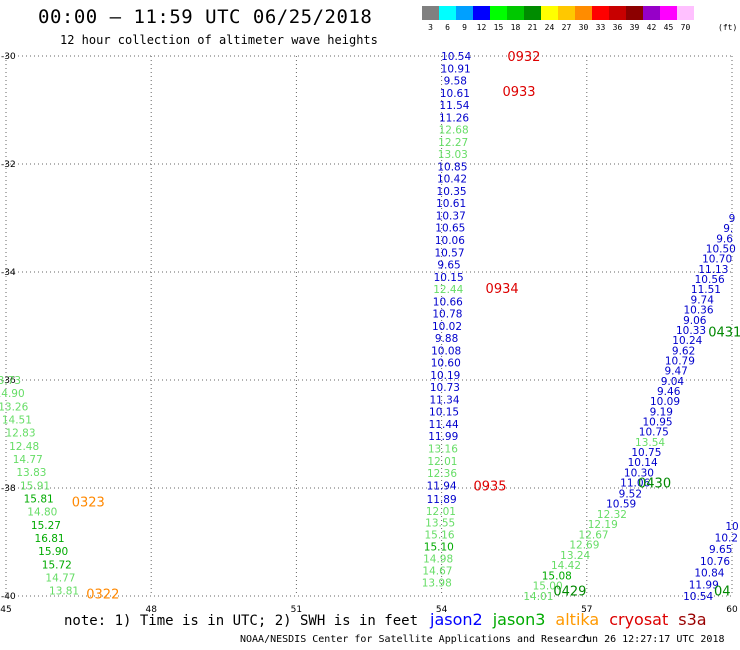  Describe the element at coordinates (102, 594) in the screenshot. I see `pass-time-label: 0322` at that location.